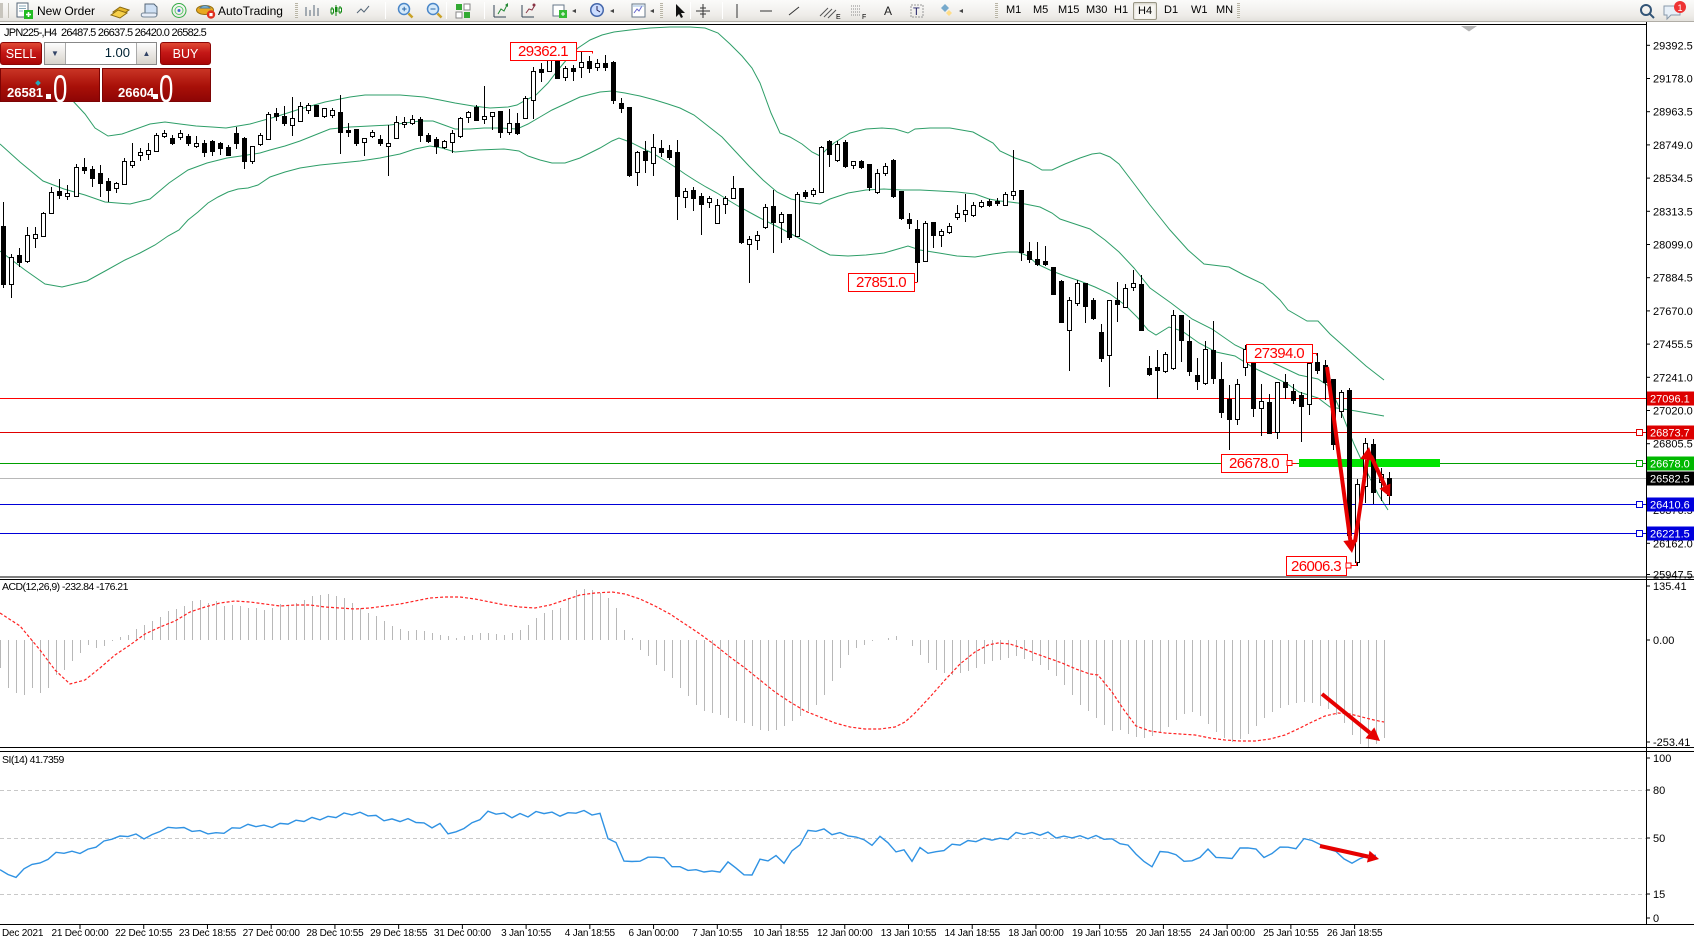 This screenshot has width=1694, height=940. I want to click on svg-text: 0, so click(1656, 919).